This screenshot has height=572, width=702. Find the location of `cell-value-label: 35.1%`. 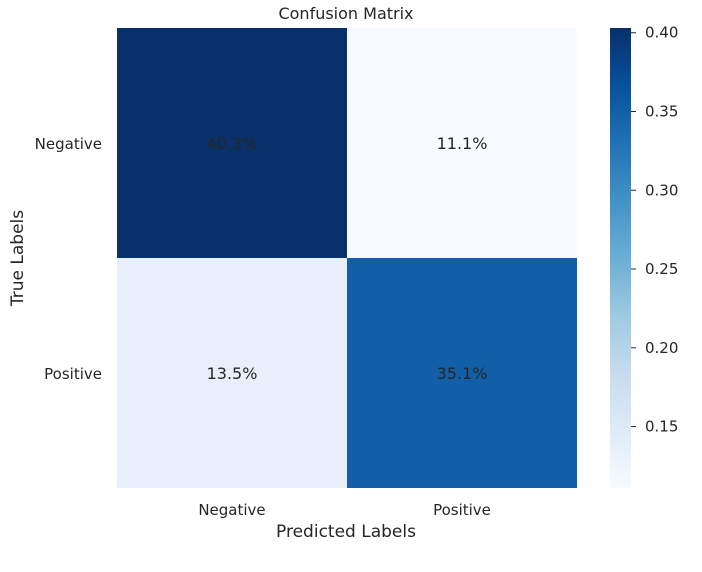

cell-value-label: 35.1% is located at coordinates (462, 373).